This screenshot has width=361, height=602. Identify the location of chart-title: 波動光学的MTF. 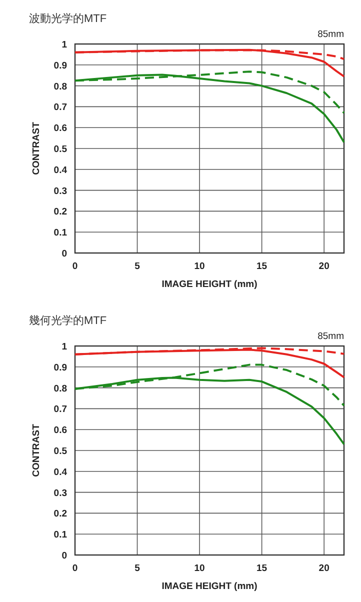
(68, 18).